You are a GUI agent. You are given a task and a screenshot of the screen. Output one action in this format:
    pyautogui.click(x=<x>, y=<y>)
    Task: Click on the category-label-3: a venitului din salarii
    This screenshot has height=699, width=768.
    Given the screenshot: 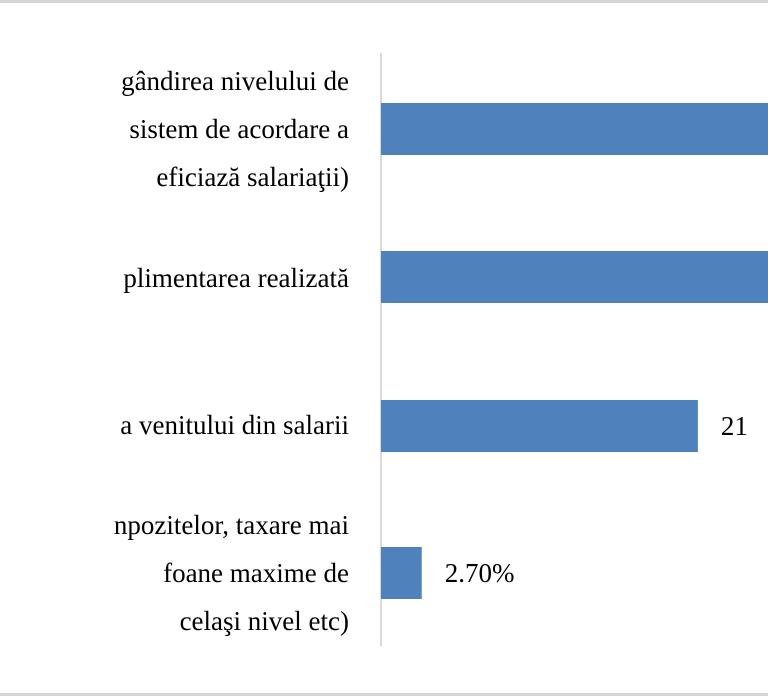 What is the action you would take?
    pyautogui.click(x=234, y=425)
    